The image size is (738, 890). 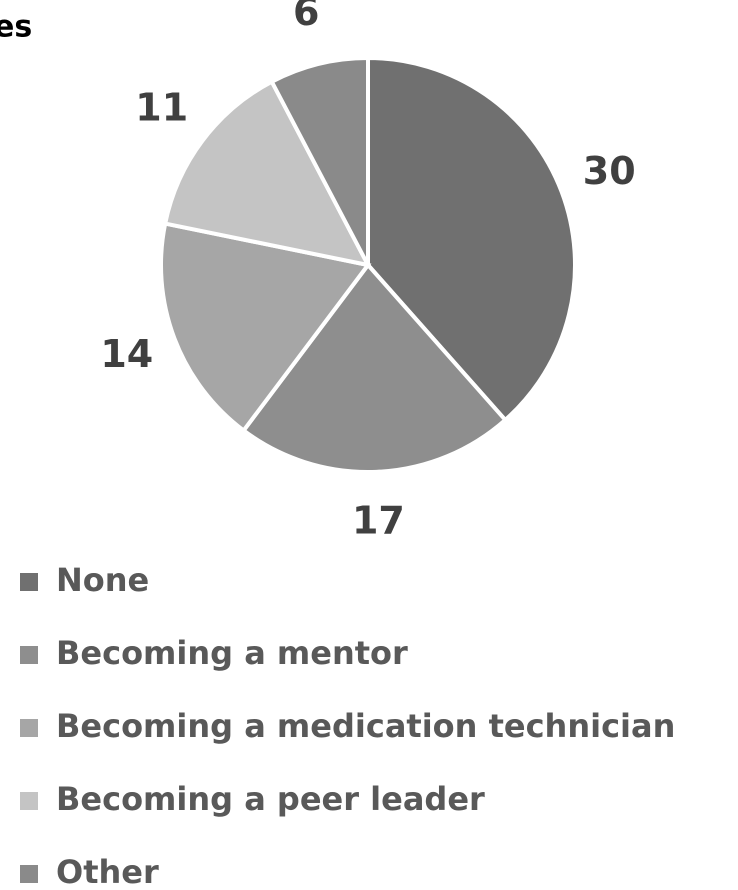 I want to click on legend-label: Becoming a peer leader, so click(x=270, y=799).